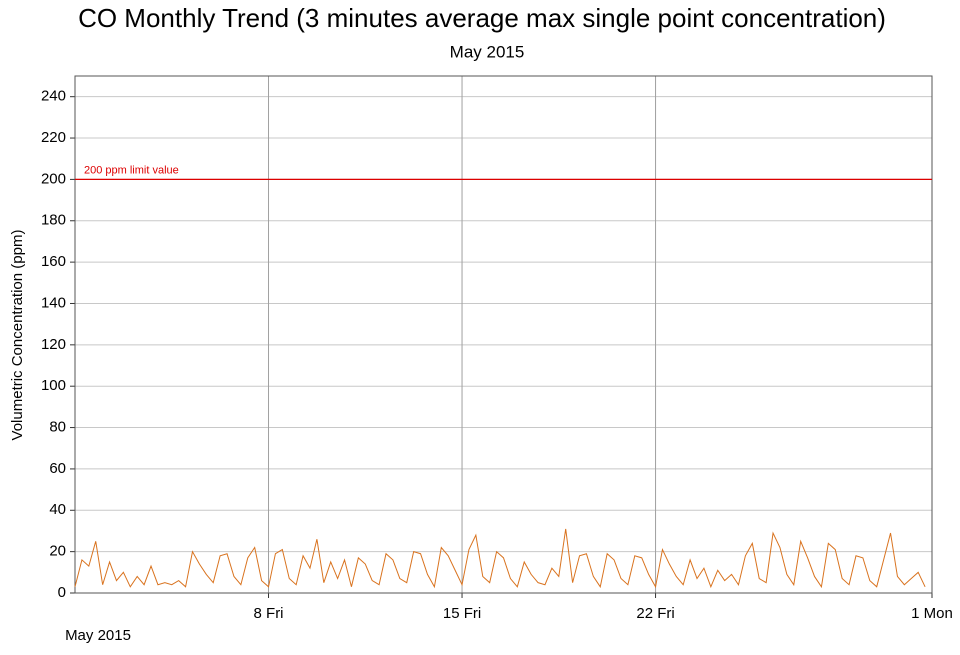  Describe the element at coordinates (53, 302) in the screenshot. I see `y-tick-label: 140` at that location.